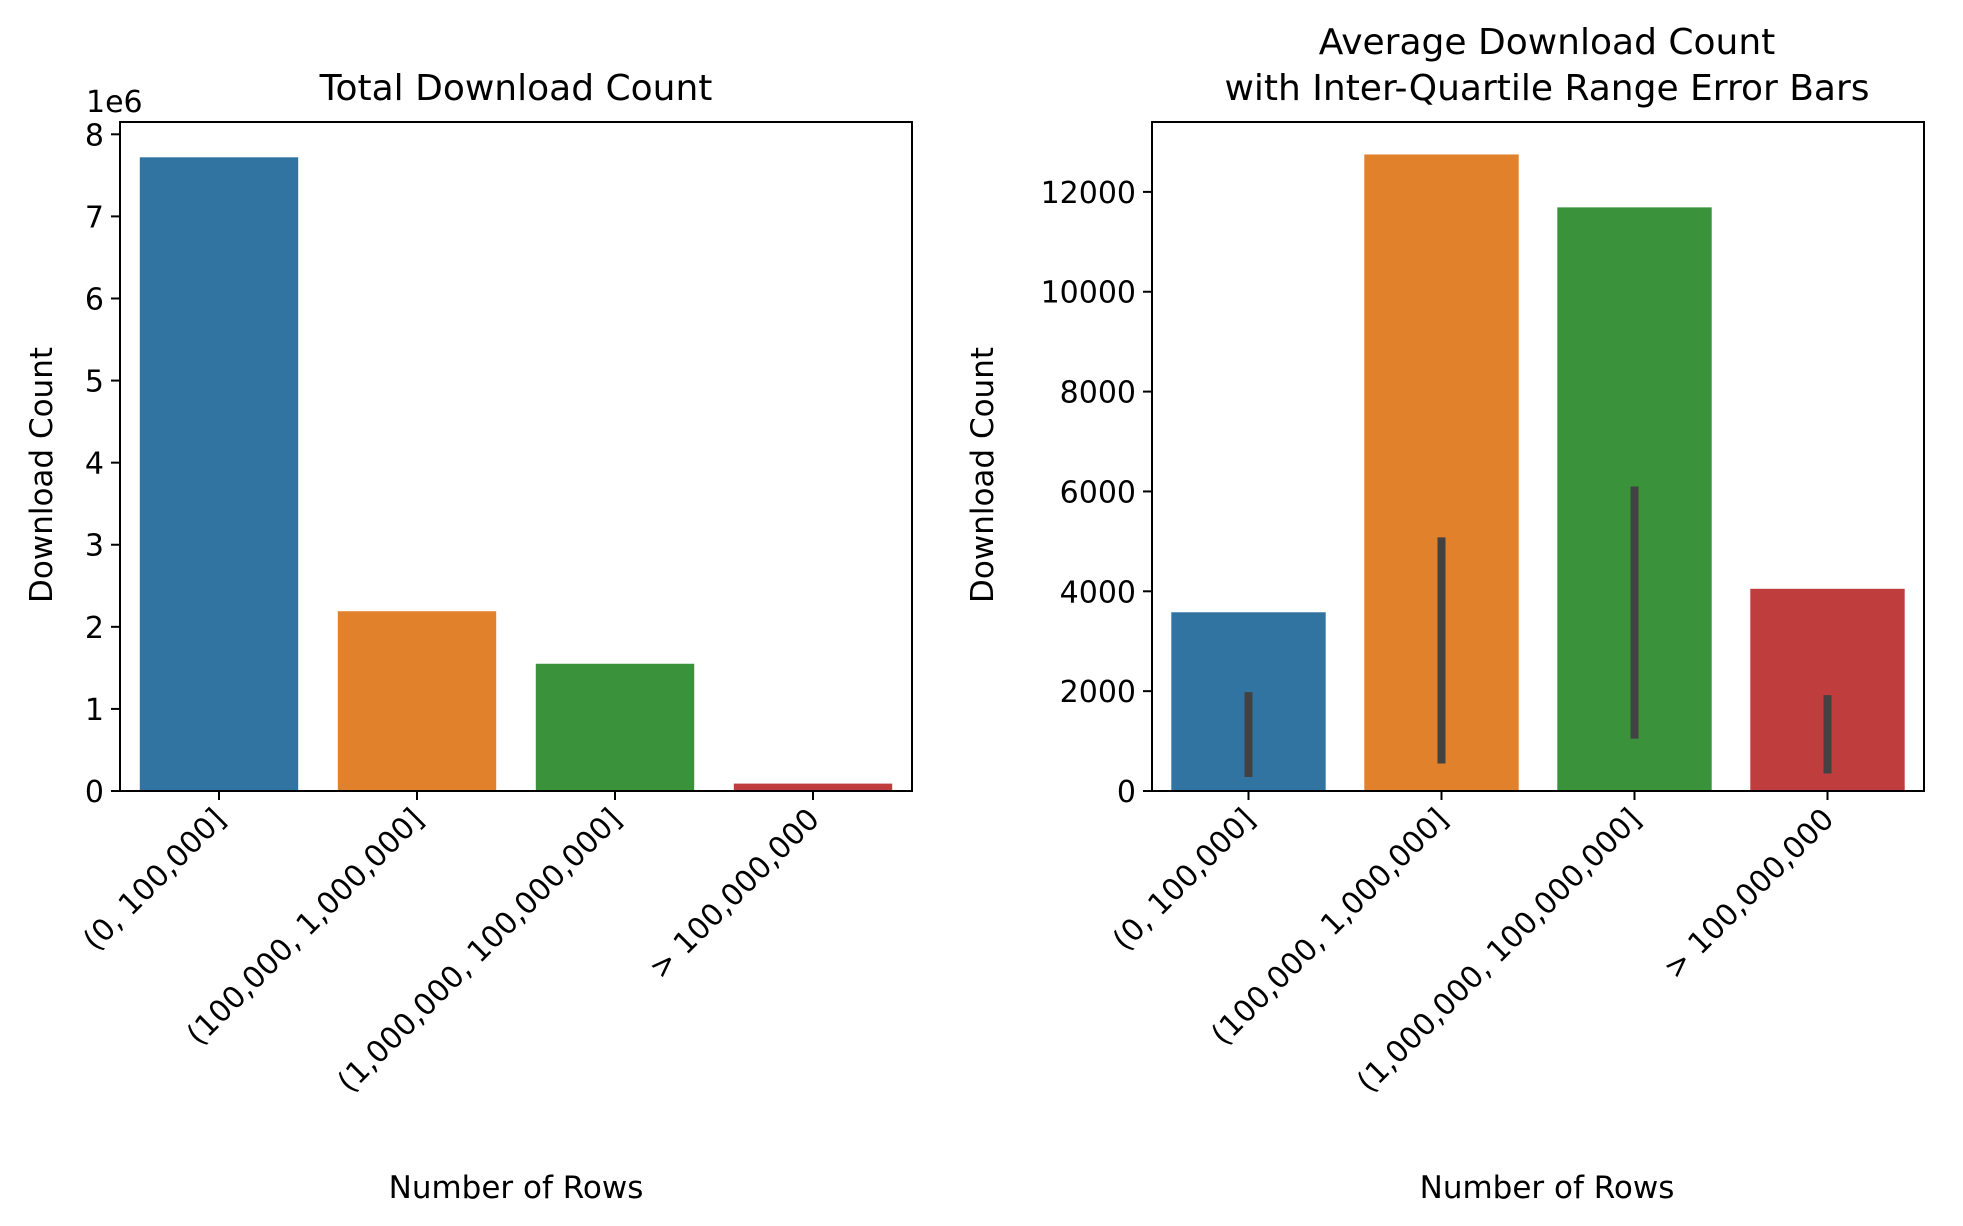  I want to click on y-tick-label: 3, so click(94, 546).